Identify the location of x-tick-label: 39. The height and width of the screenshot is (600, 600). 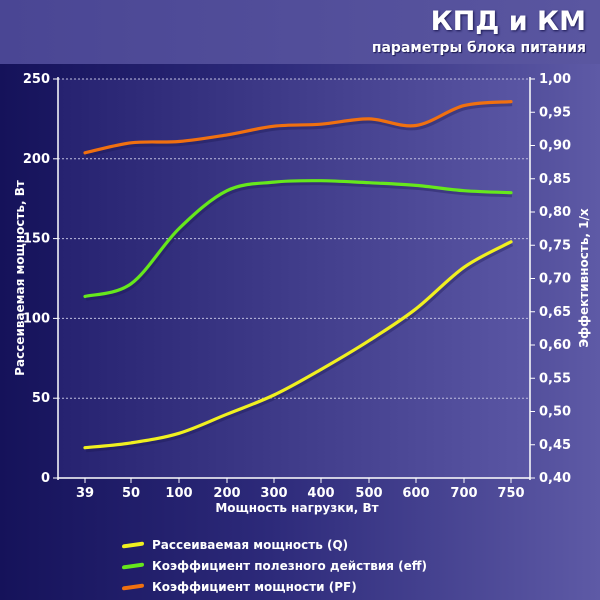
(85, 493).